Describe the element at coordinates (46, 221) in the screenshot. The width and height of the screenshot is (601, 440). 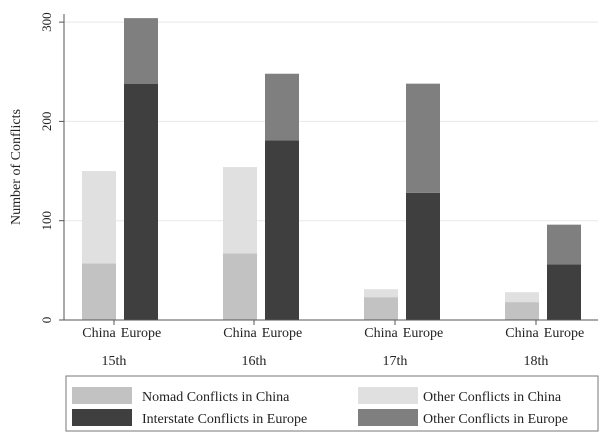
I see `y-tick-label-100: 100` at that location.